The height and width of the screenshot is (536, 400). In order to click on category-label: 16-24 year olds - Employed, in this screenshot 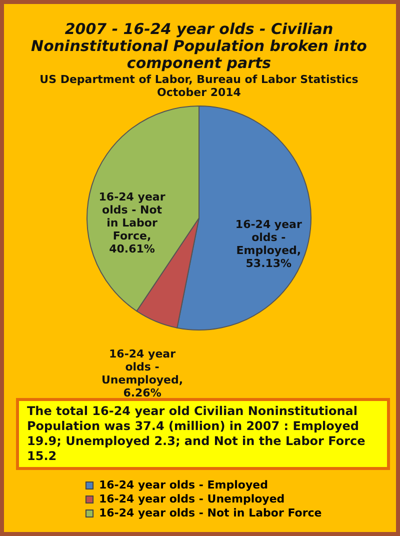, I will do `click(268, 237)`.